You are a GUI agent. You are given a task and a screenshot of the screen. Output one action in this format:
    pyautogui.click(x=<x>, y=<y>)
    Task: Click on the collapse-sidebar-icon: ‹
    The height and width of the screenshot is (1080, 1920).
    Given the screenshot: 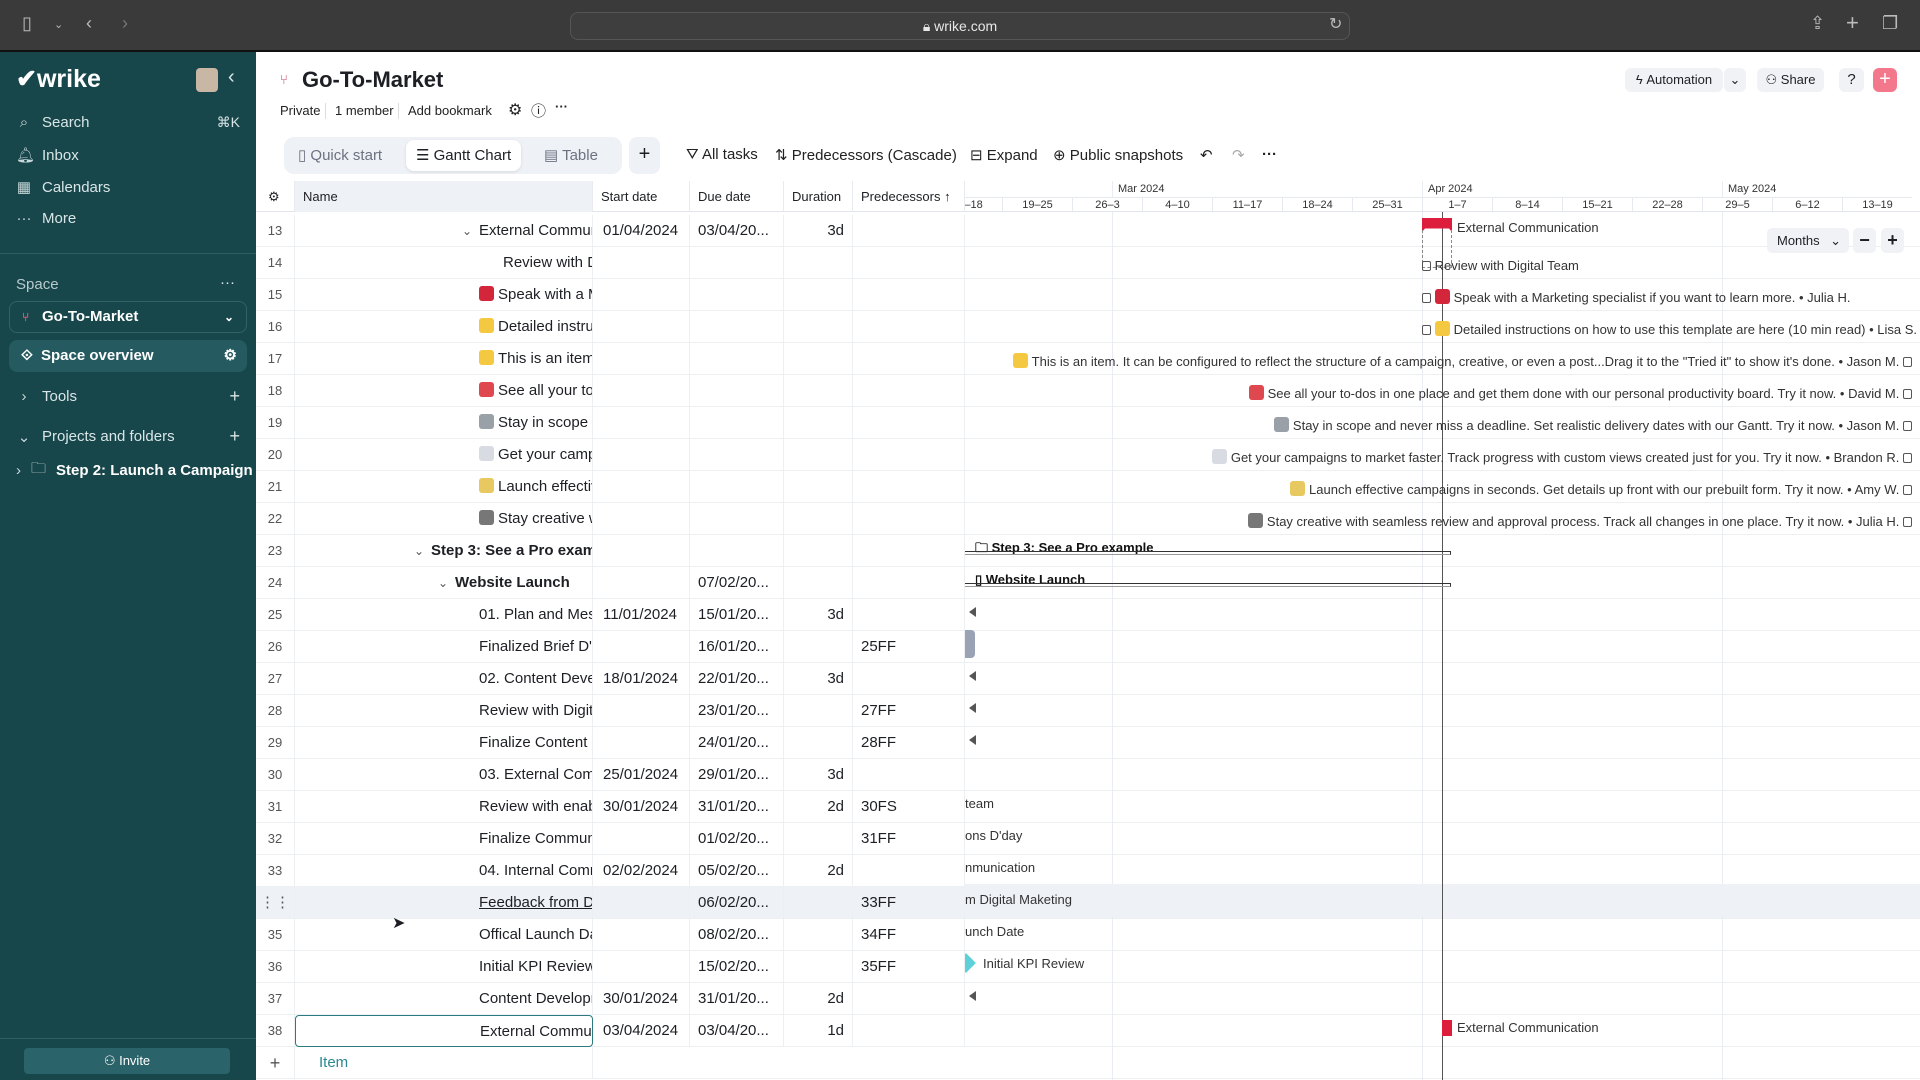 What is the action you would take?
    pyautogui.click(x=231, y=77)
    